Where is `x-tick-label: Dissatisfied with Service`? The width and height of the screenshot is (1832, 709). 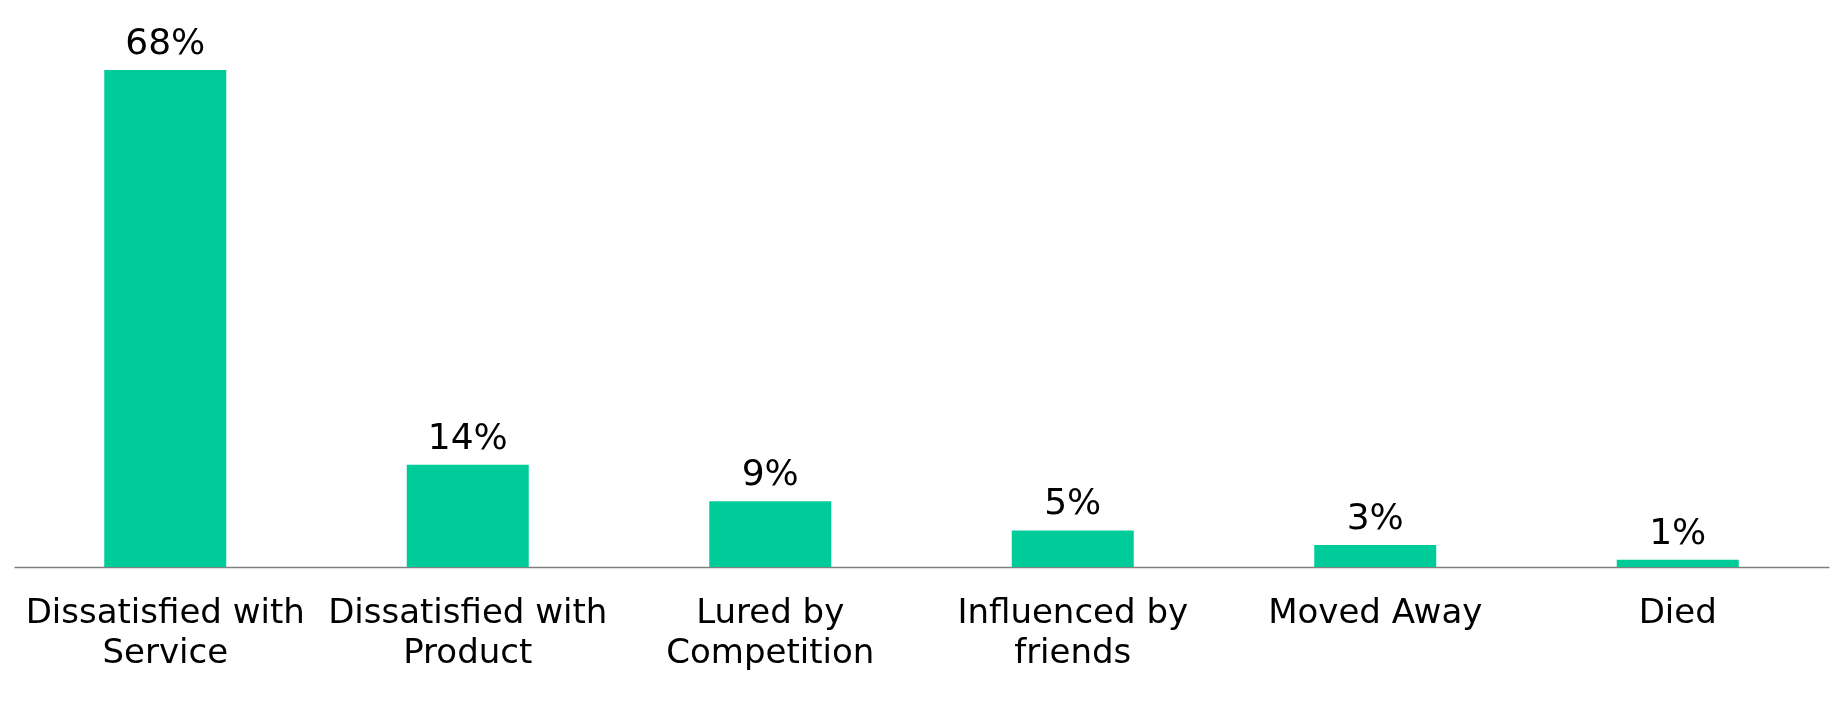
x-tick-label: Dissatisfied with Service is located at coordinates (165, 630).